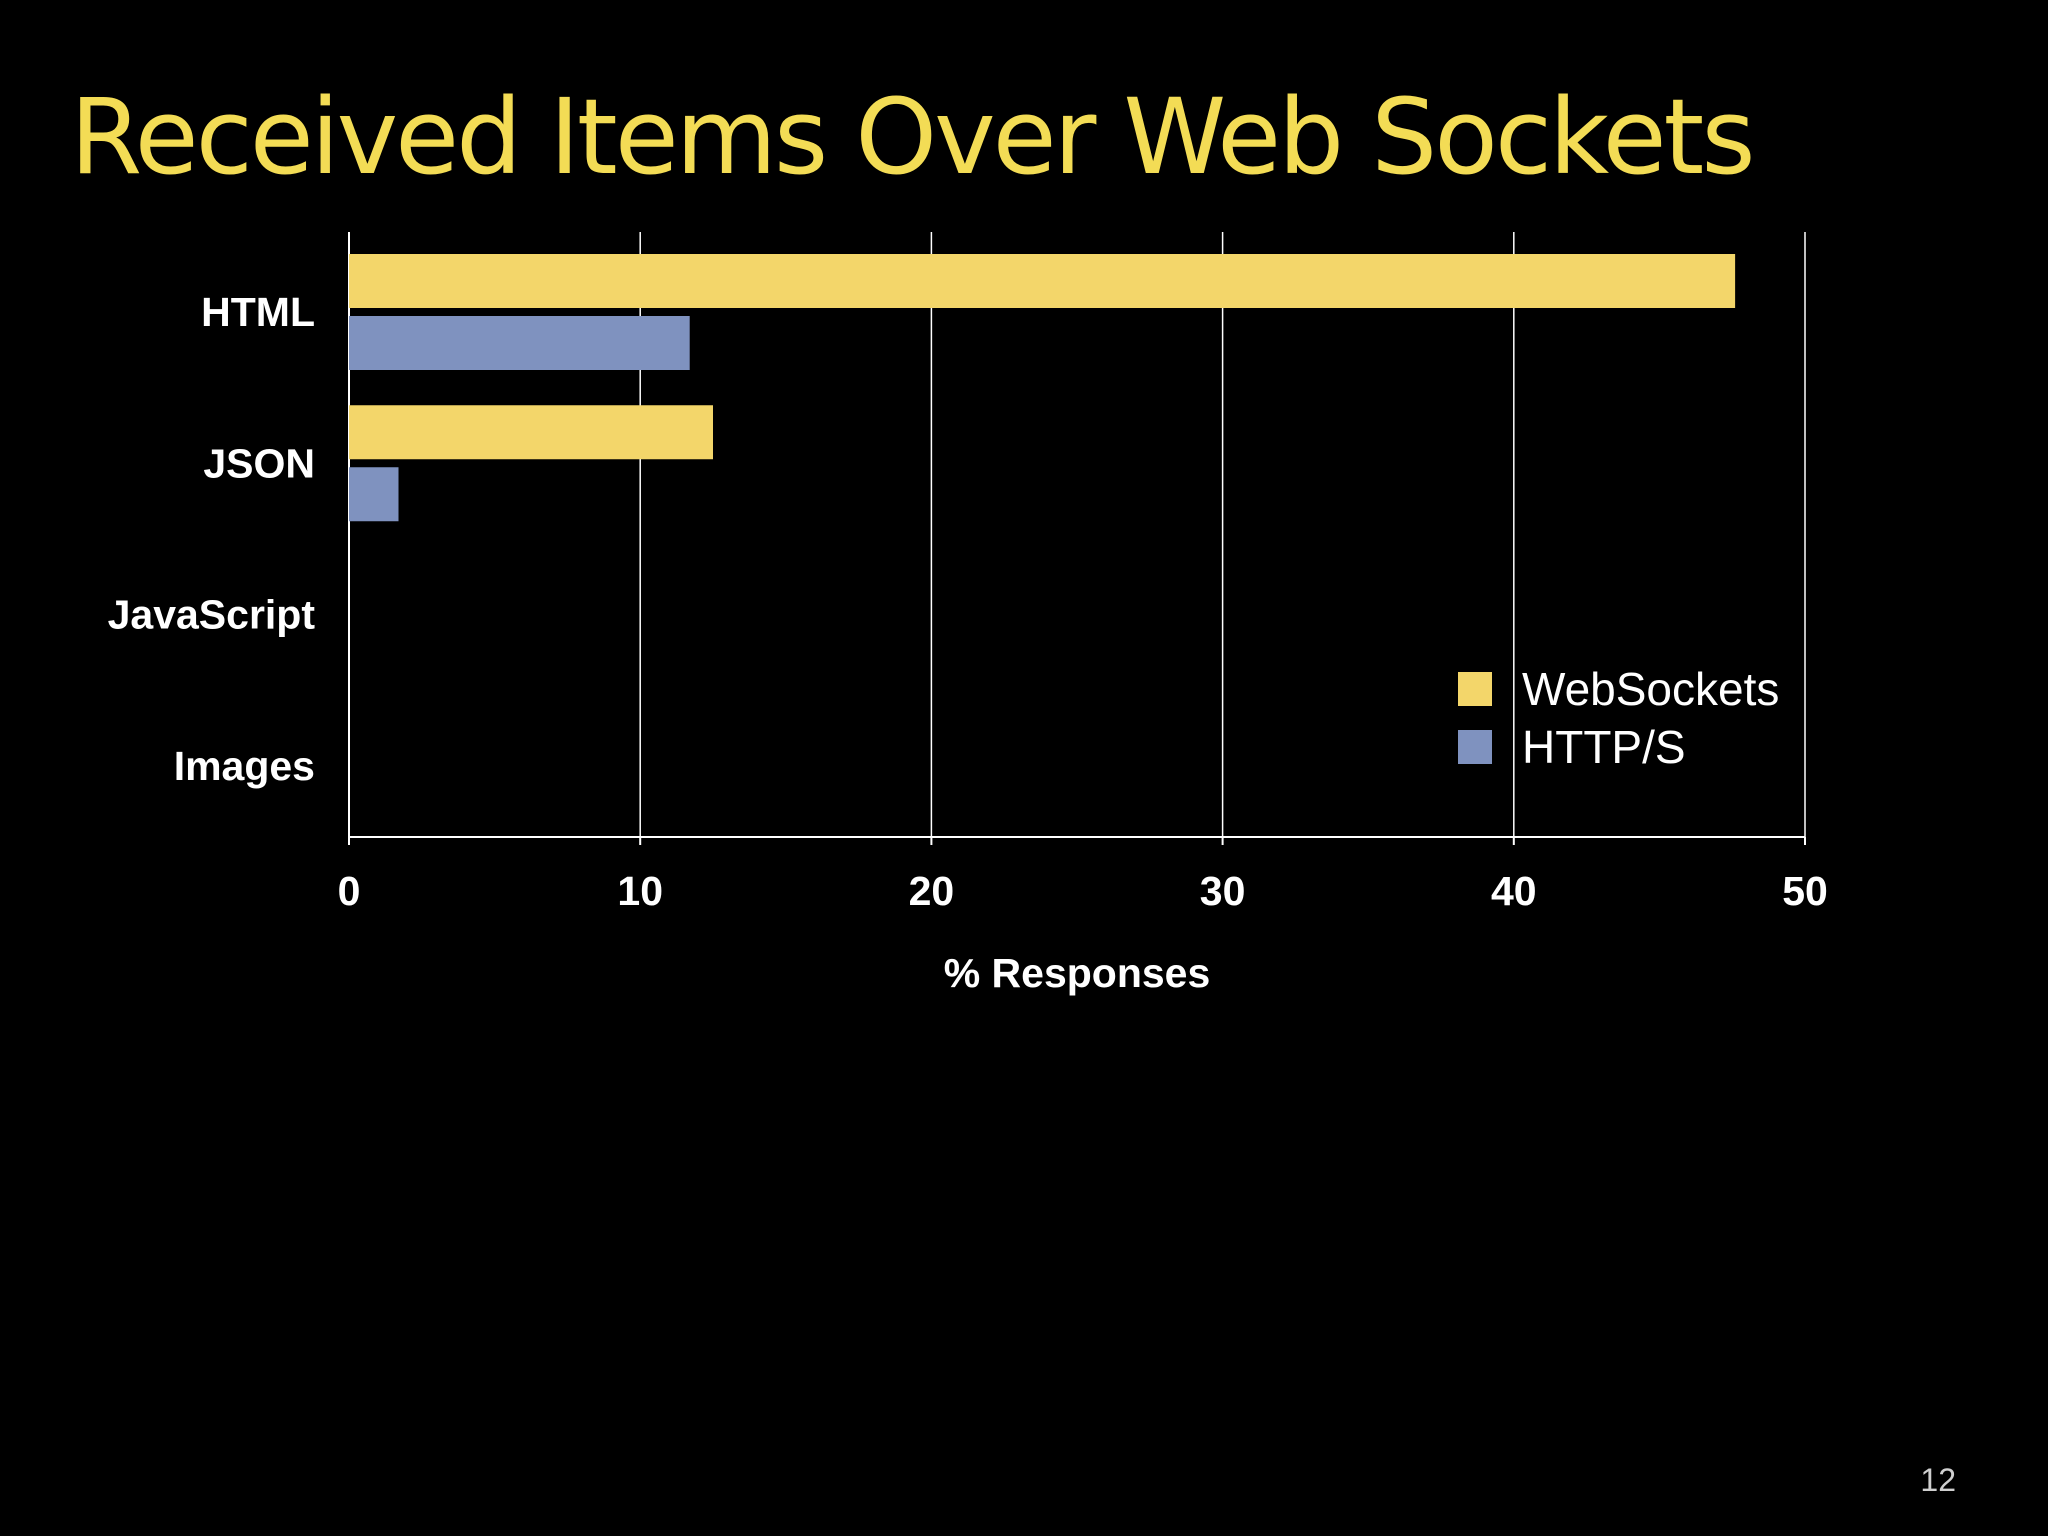 This screenshot has width=2048, height=1536. Describe the element at coordinates (1650, 689) in the screenshot. I see `legend-label-websockets: WebSockets` at that location.